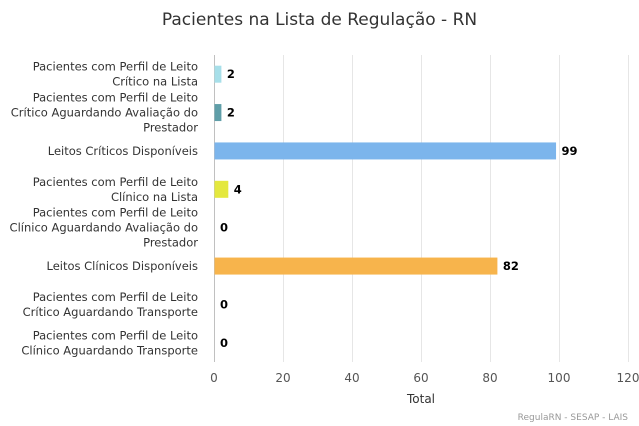  Describe the element at coordinates (238, 189) in the screenshot. I see `data-label: 4` at that location.